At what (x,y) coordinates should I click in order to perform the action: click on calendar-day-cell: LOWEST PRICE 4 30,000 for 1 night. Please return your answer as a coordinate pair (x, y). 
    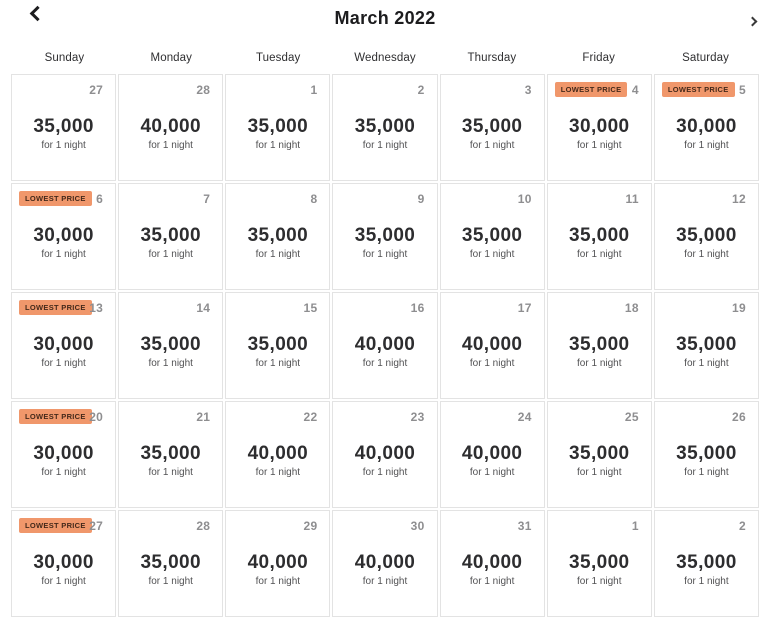
    Looking at the image, I should click on (599, 127).